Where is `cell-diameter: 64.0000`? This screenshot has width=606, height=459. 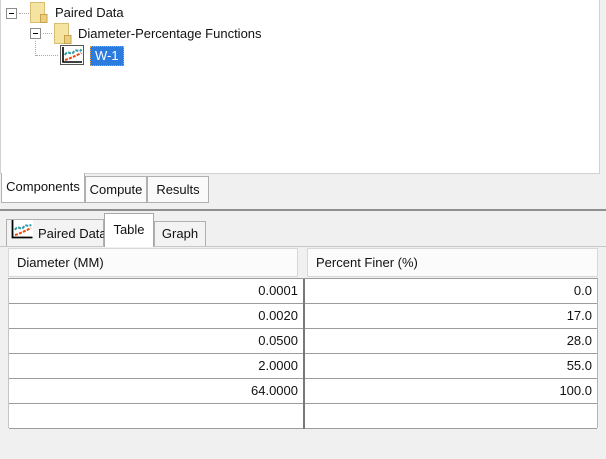
cell-diameter: 64.0000 is located at coordinates (274, 390).